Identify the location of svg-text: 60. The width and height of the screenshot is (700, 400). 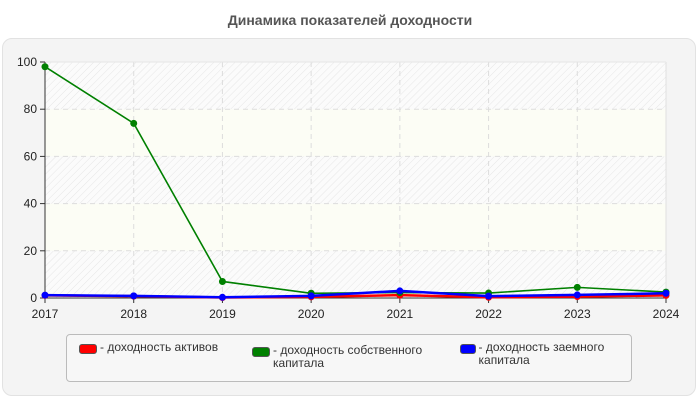
(31, 156).